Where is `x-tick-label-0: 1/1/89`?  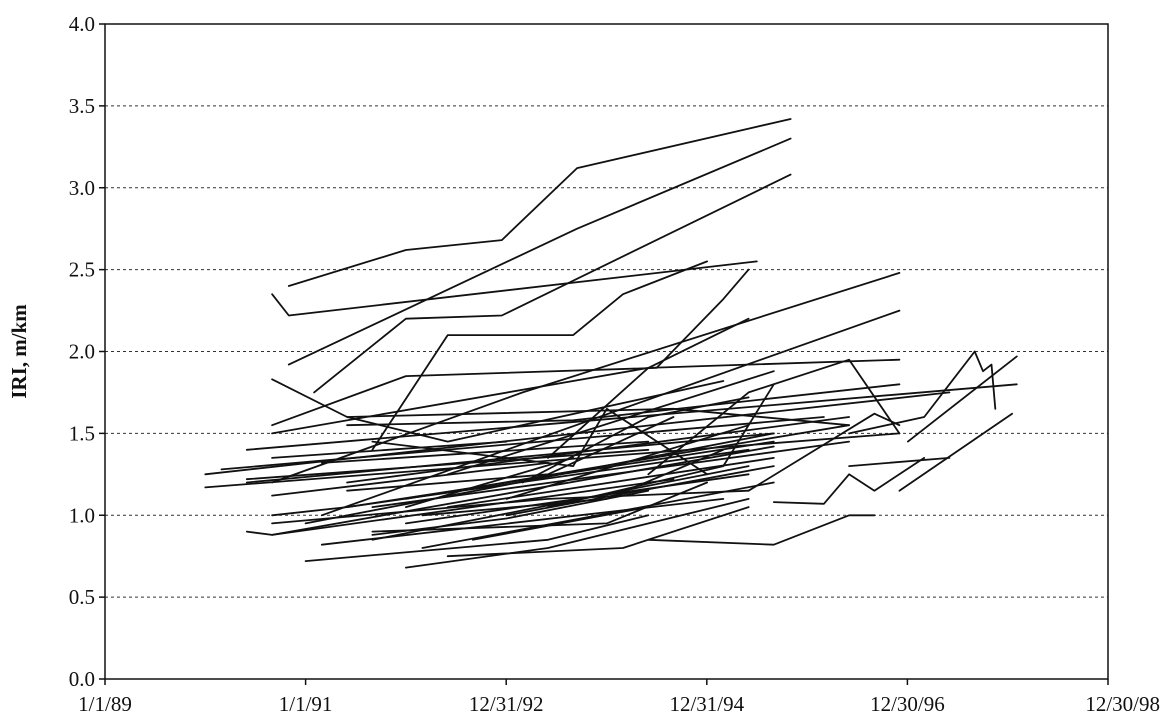
x-tick-label-0: 1/1/89 is located at coordinates (105, 704).